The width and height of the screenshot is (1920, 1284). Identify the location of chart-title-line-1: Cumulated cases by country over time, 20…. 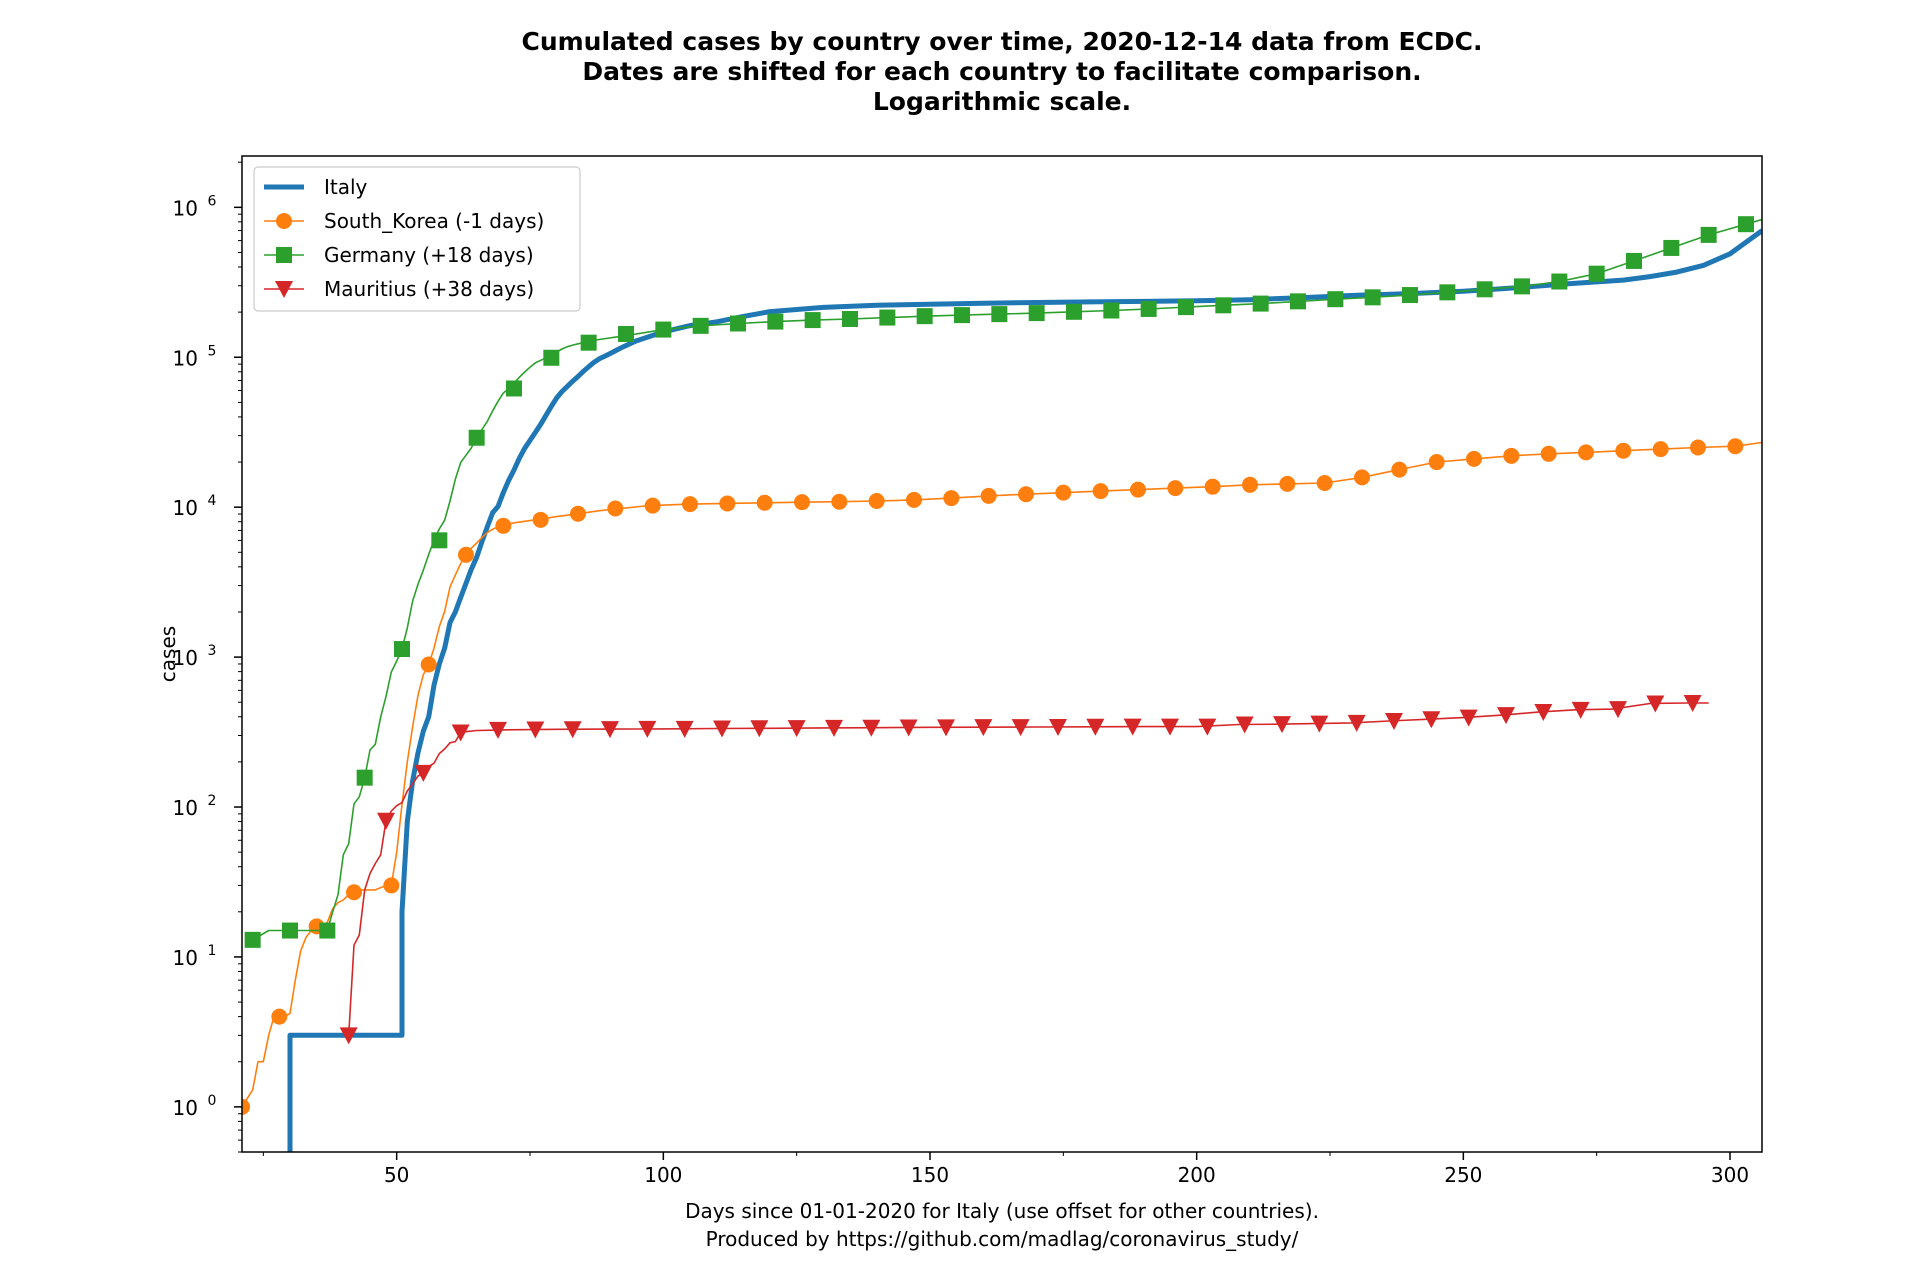
(1001, 41).